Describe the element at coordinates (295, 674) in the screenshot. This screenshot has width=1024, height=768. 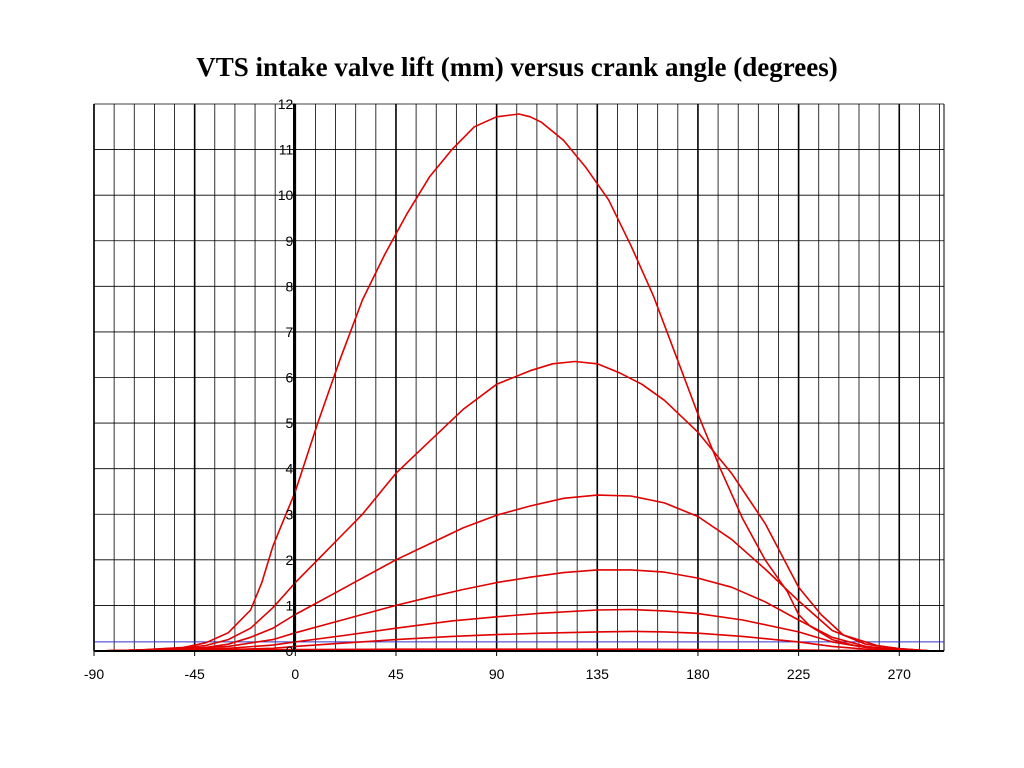
I see `x-tick-label: 0` at that location.